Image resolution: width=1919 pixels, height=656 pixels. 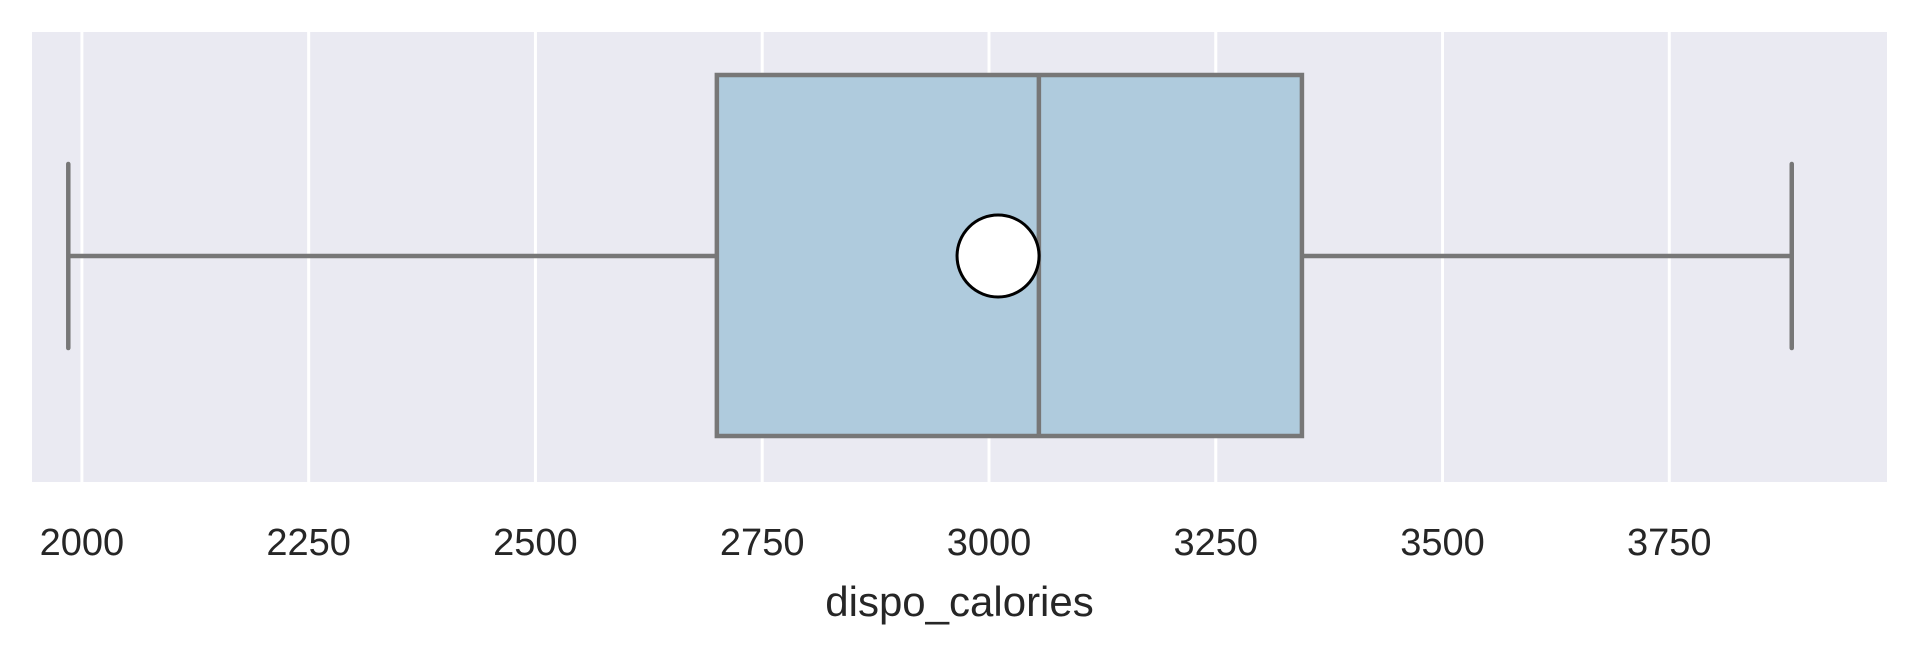 I want to click on x-tick-label: 2750, so click(x=762, y=543).